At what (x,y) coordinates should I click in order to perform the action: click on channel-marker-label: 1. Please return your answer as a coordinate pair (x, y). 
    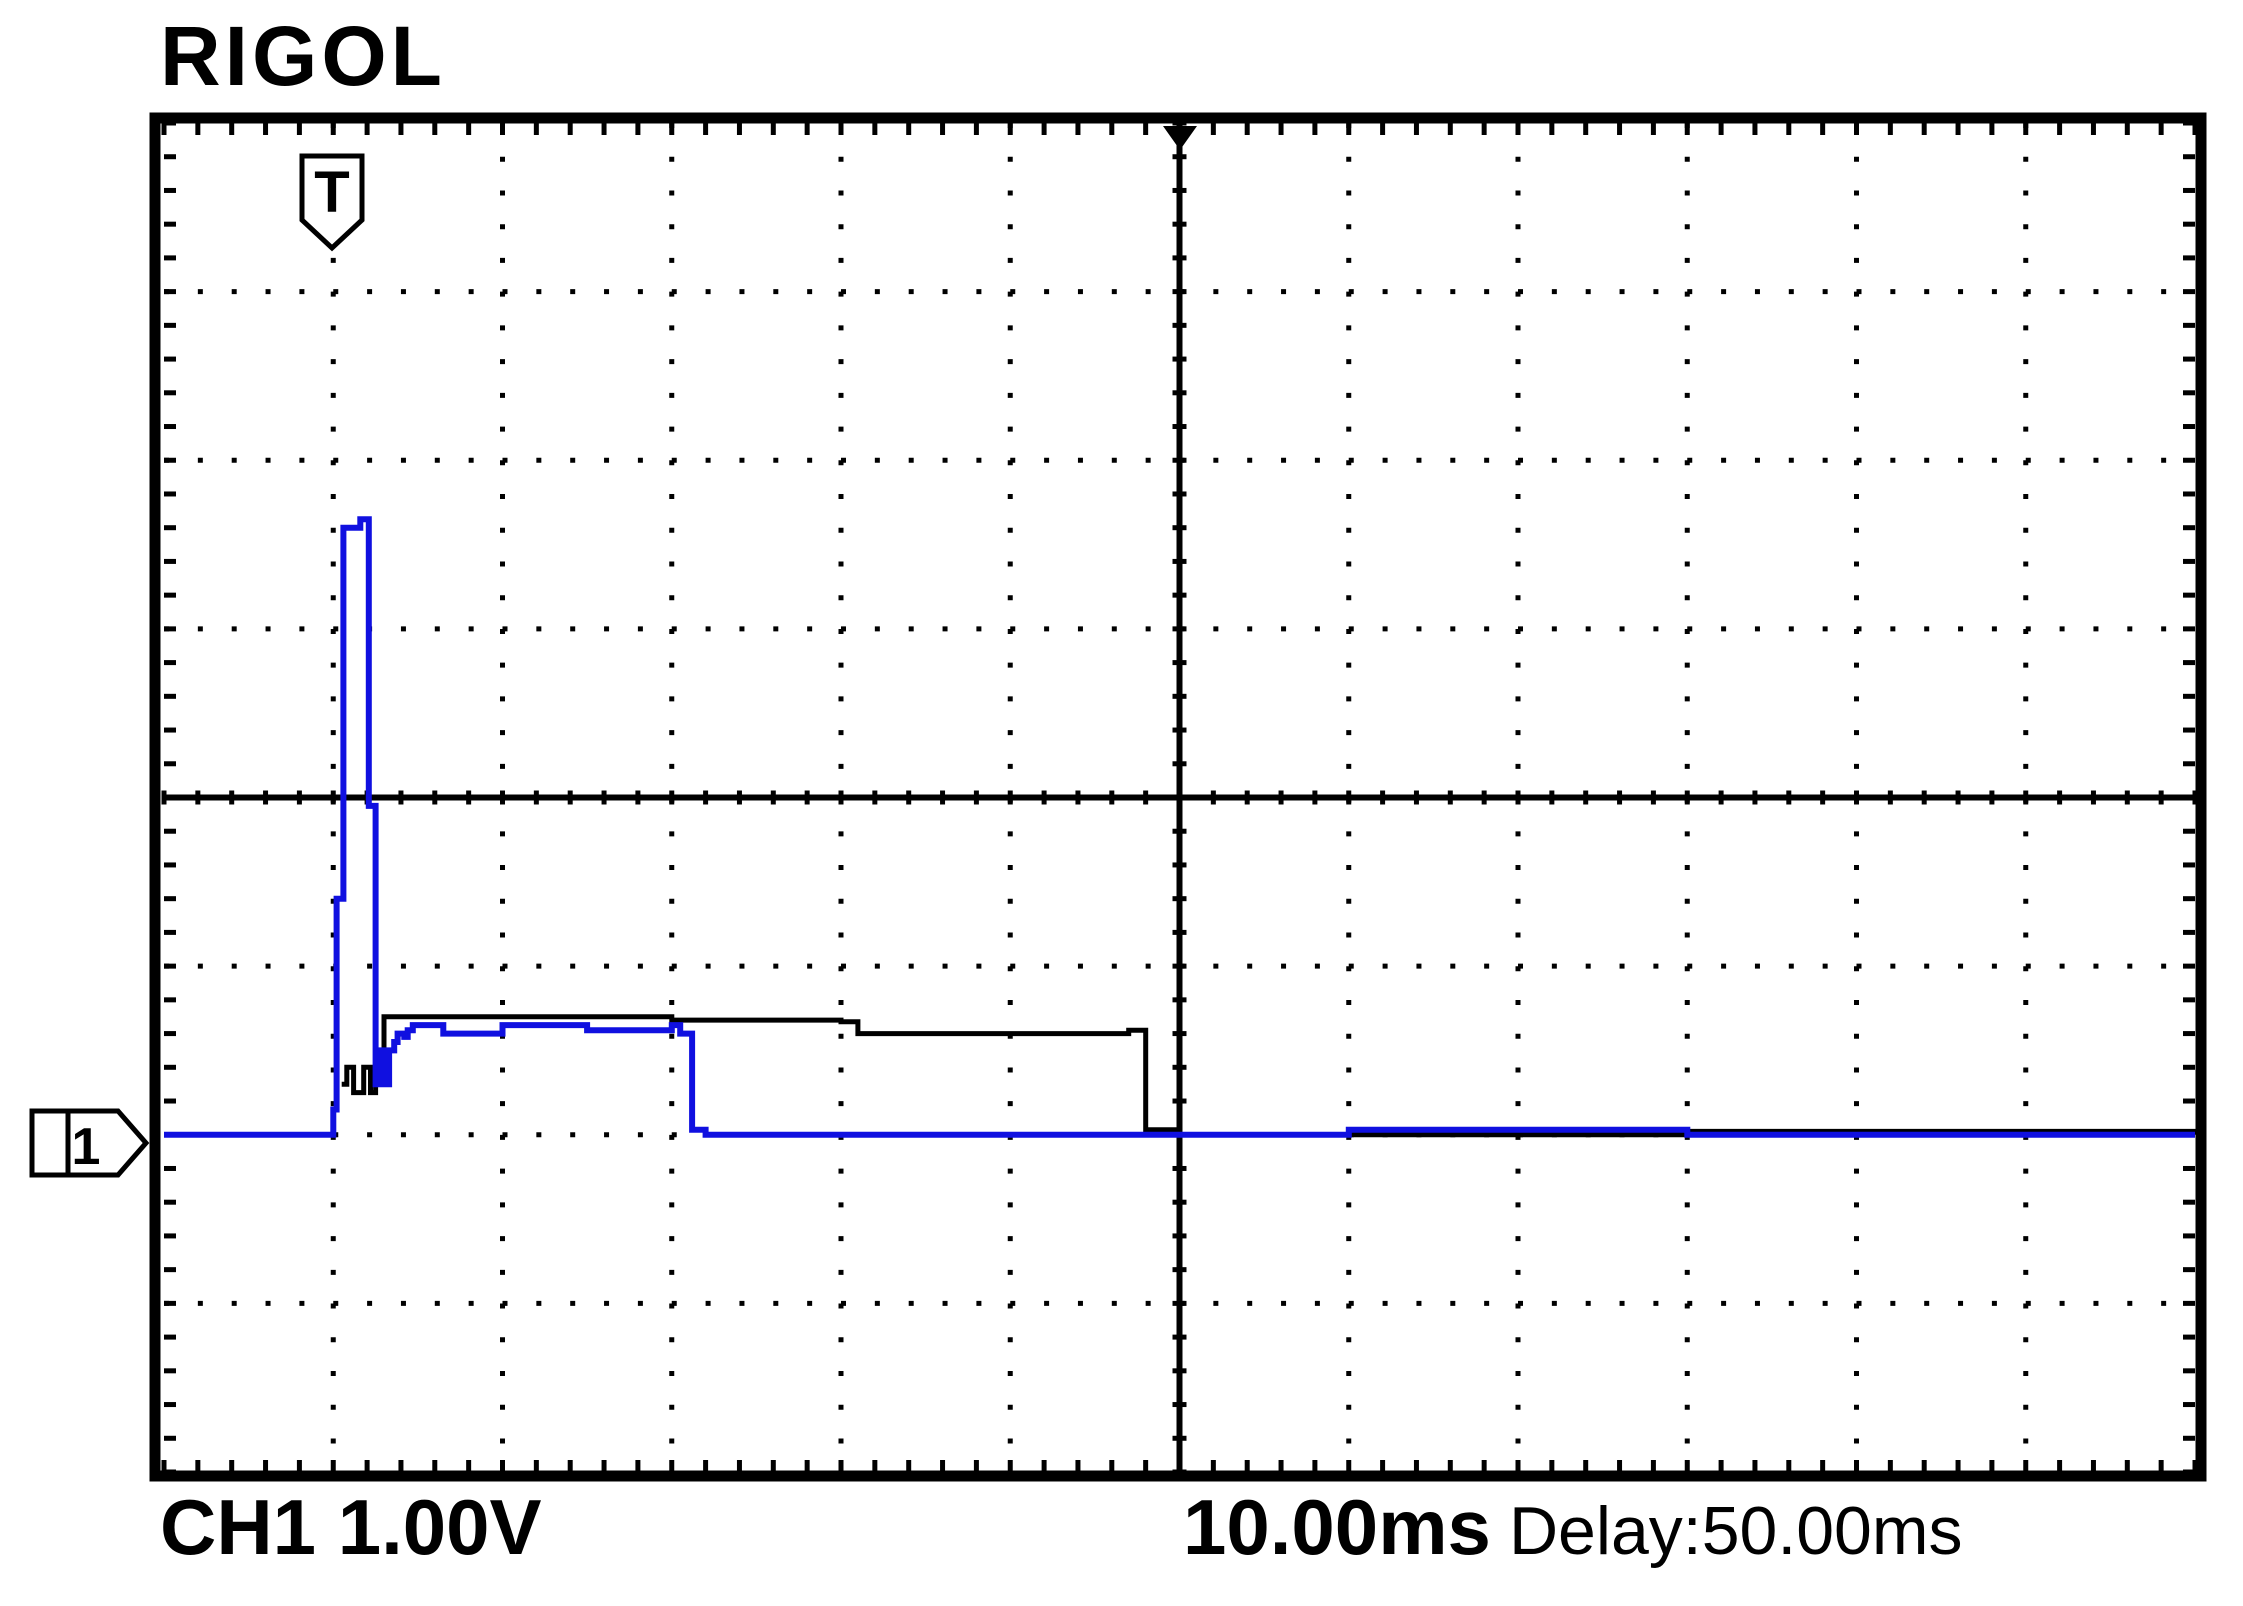
    Looking at the image, I should click on (86, 1147).